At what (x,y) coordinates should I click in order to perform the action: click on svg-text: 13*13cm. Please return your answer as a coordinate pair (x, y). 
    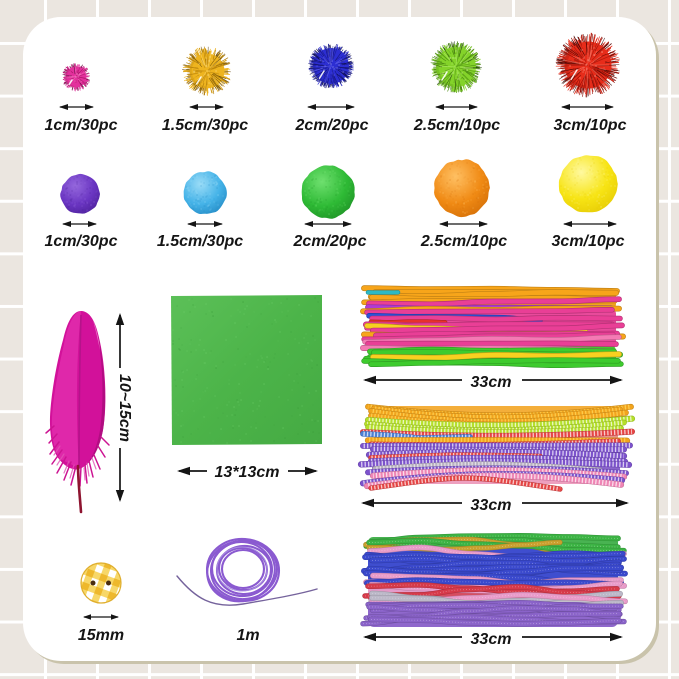
    Looking at the image, I should click on (247, 472).